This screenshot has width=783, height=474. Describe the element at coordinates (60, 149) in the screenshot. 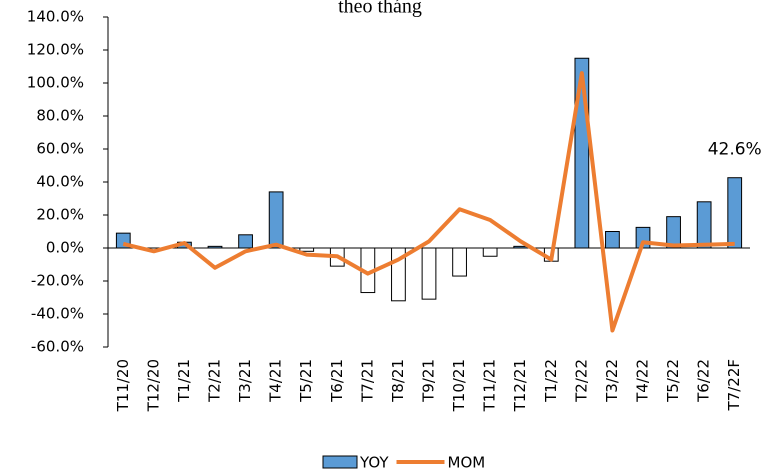

I see `y-tick-label: 60.0%` at that location.